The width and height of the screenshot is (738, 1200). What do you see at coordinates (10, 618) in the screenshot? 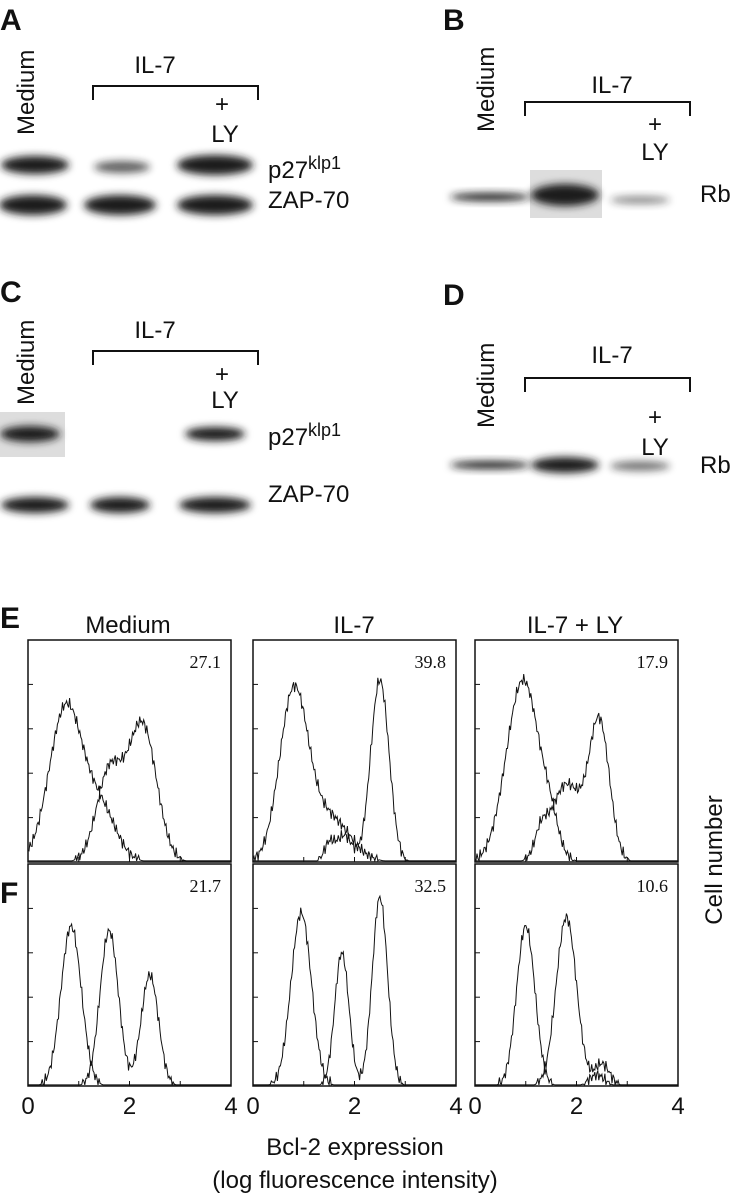
I see `panel-letter: E` at bounding box center [10, 618].